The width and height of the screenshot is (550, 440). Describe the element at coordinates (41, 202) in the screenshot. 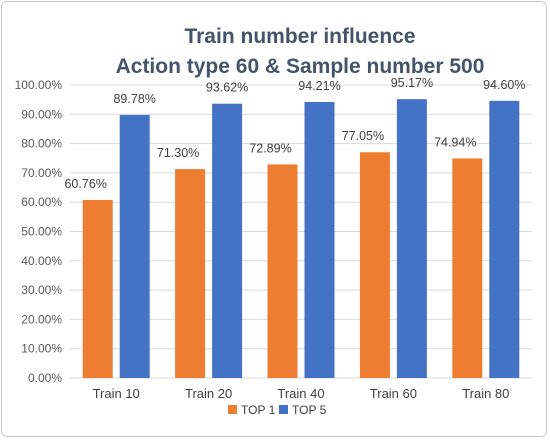

I see `y-tick-label: 60.00%` at that location.